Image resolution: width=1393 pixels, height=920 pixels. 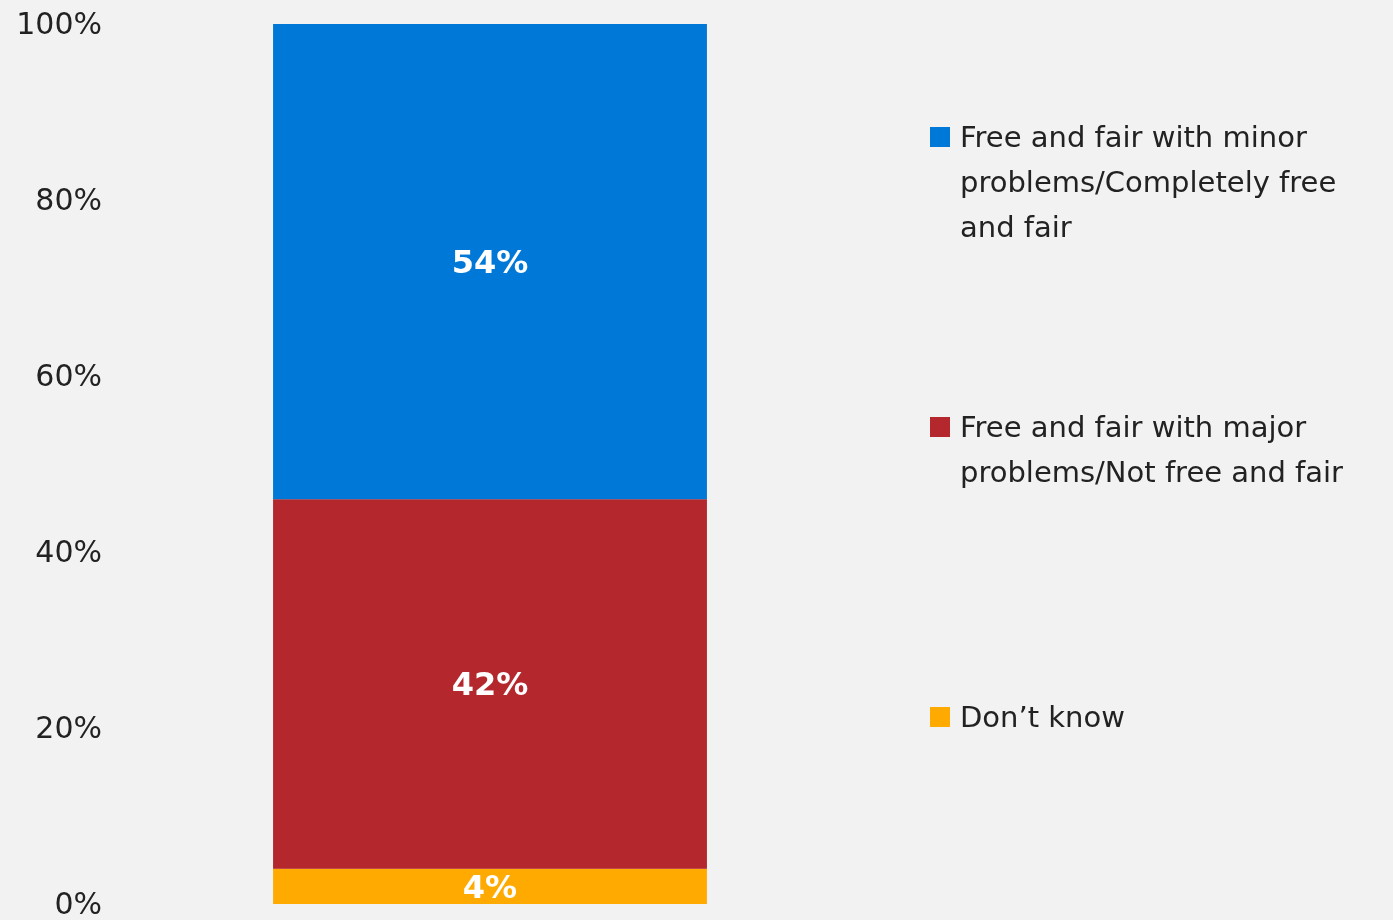 What do you see at coordinates (68, 200) in the screenshot?
I see `y-tick-label: 80%` at bounding box center [68, 200].